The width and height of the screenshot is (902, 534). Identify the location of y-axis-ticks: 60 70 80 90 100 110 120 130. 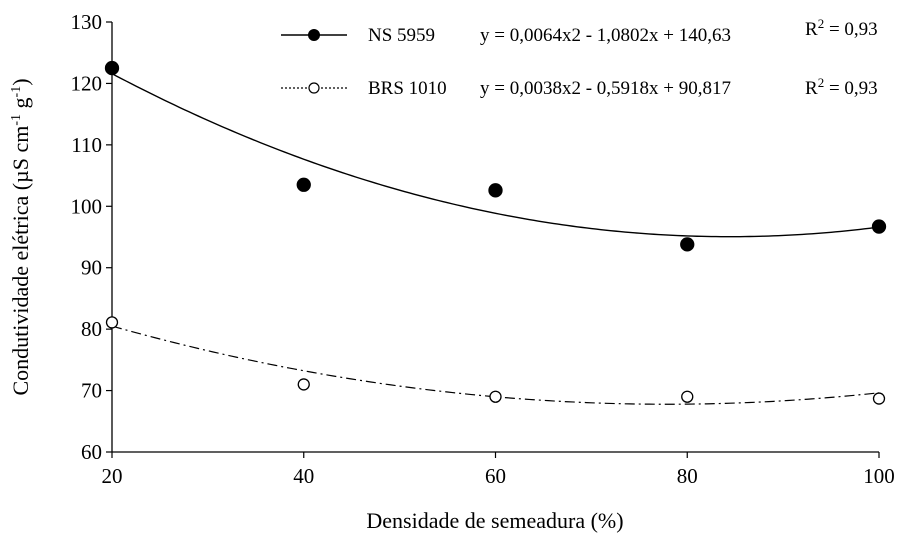
(91, 237).